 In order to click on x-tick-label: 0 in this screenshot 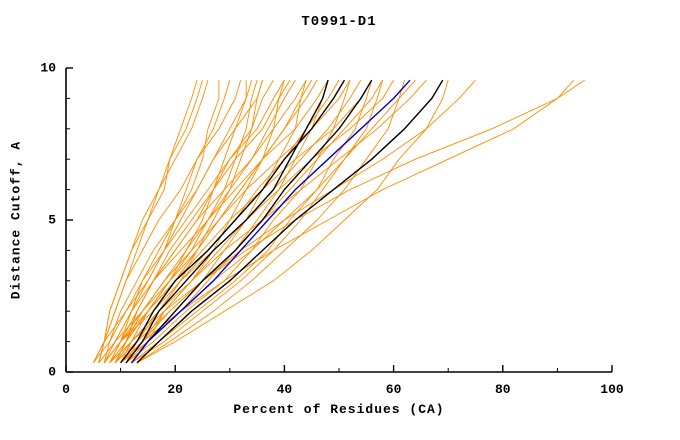, I will do `click(66, 389)`.